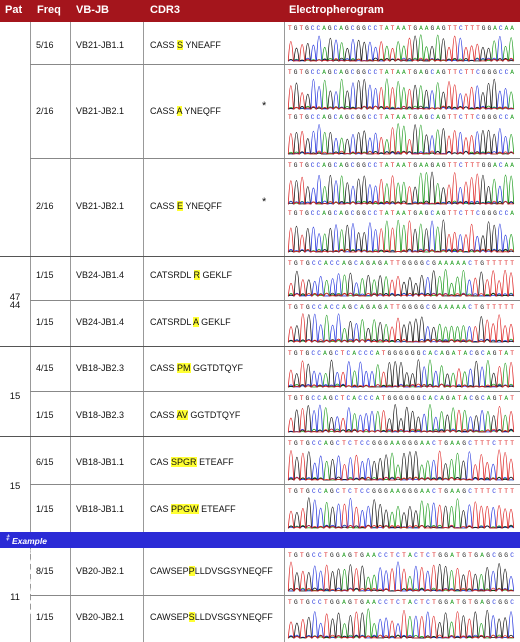 The height and width of the screenshot is (642, 520). Describe the element at coordinates (15, 305) in the screenshot. I see `patient-id: 44` at that location.